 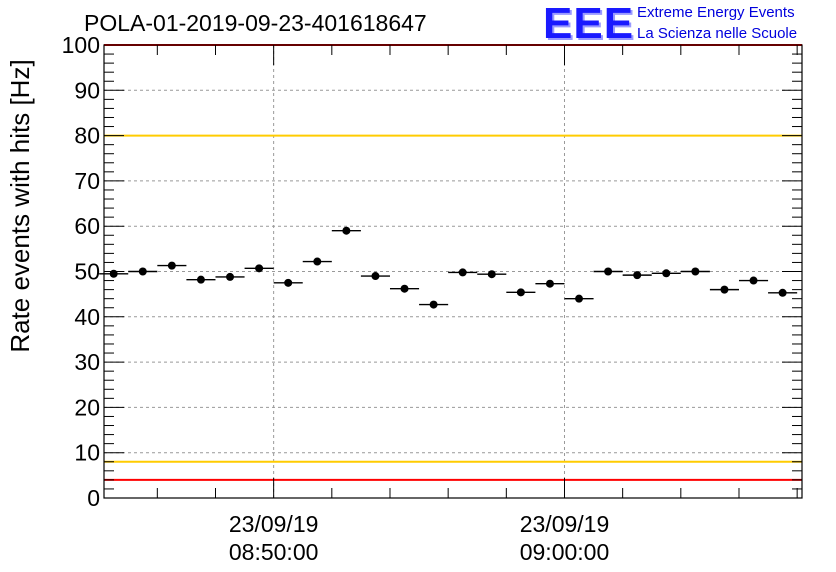 I want to click on y-tick-label: 100, so click(x=81, y=45).